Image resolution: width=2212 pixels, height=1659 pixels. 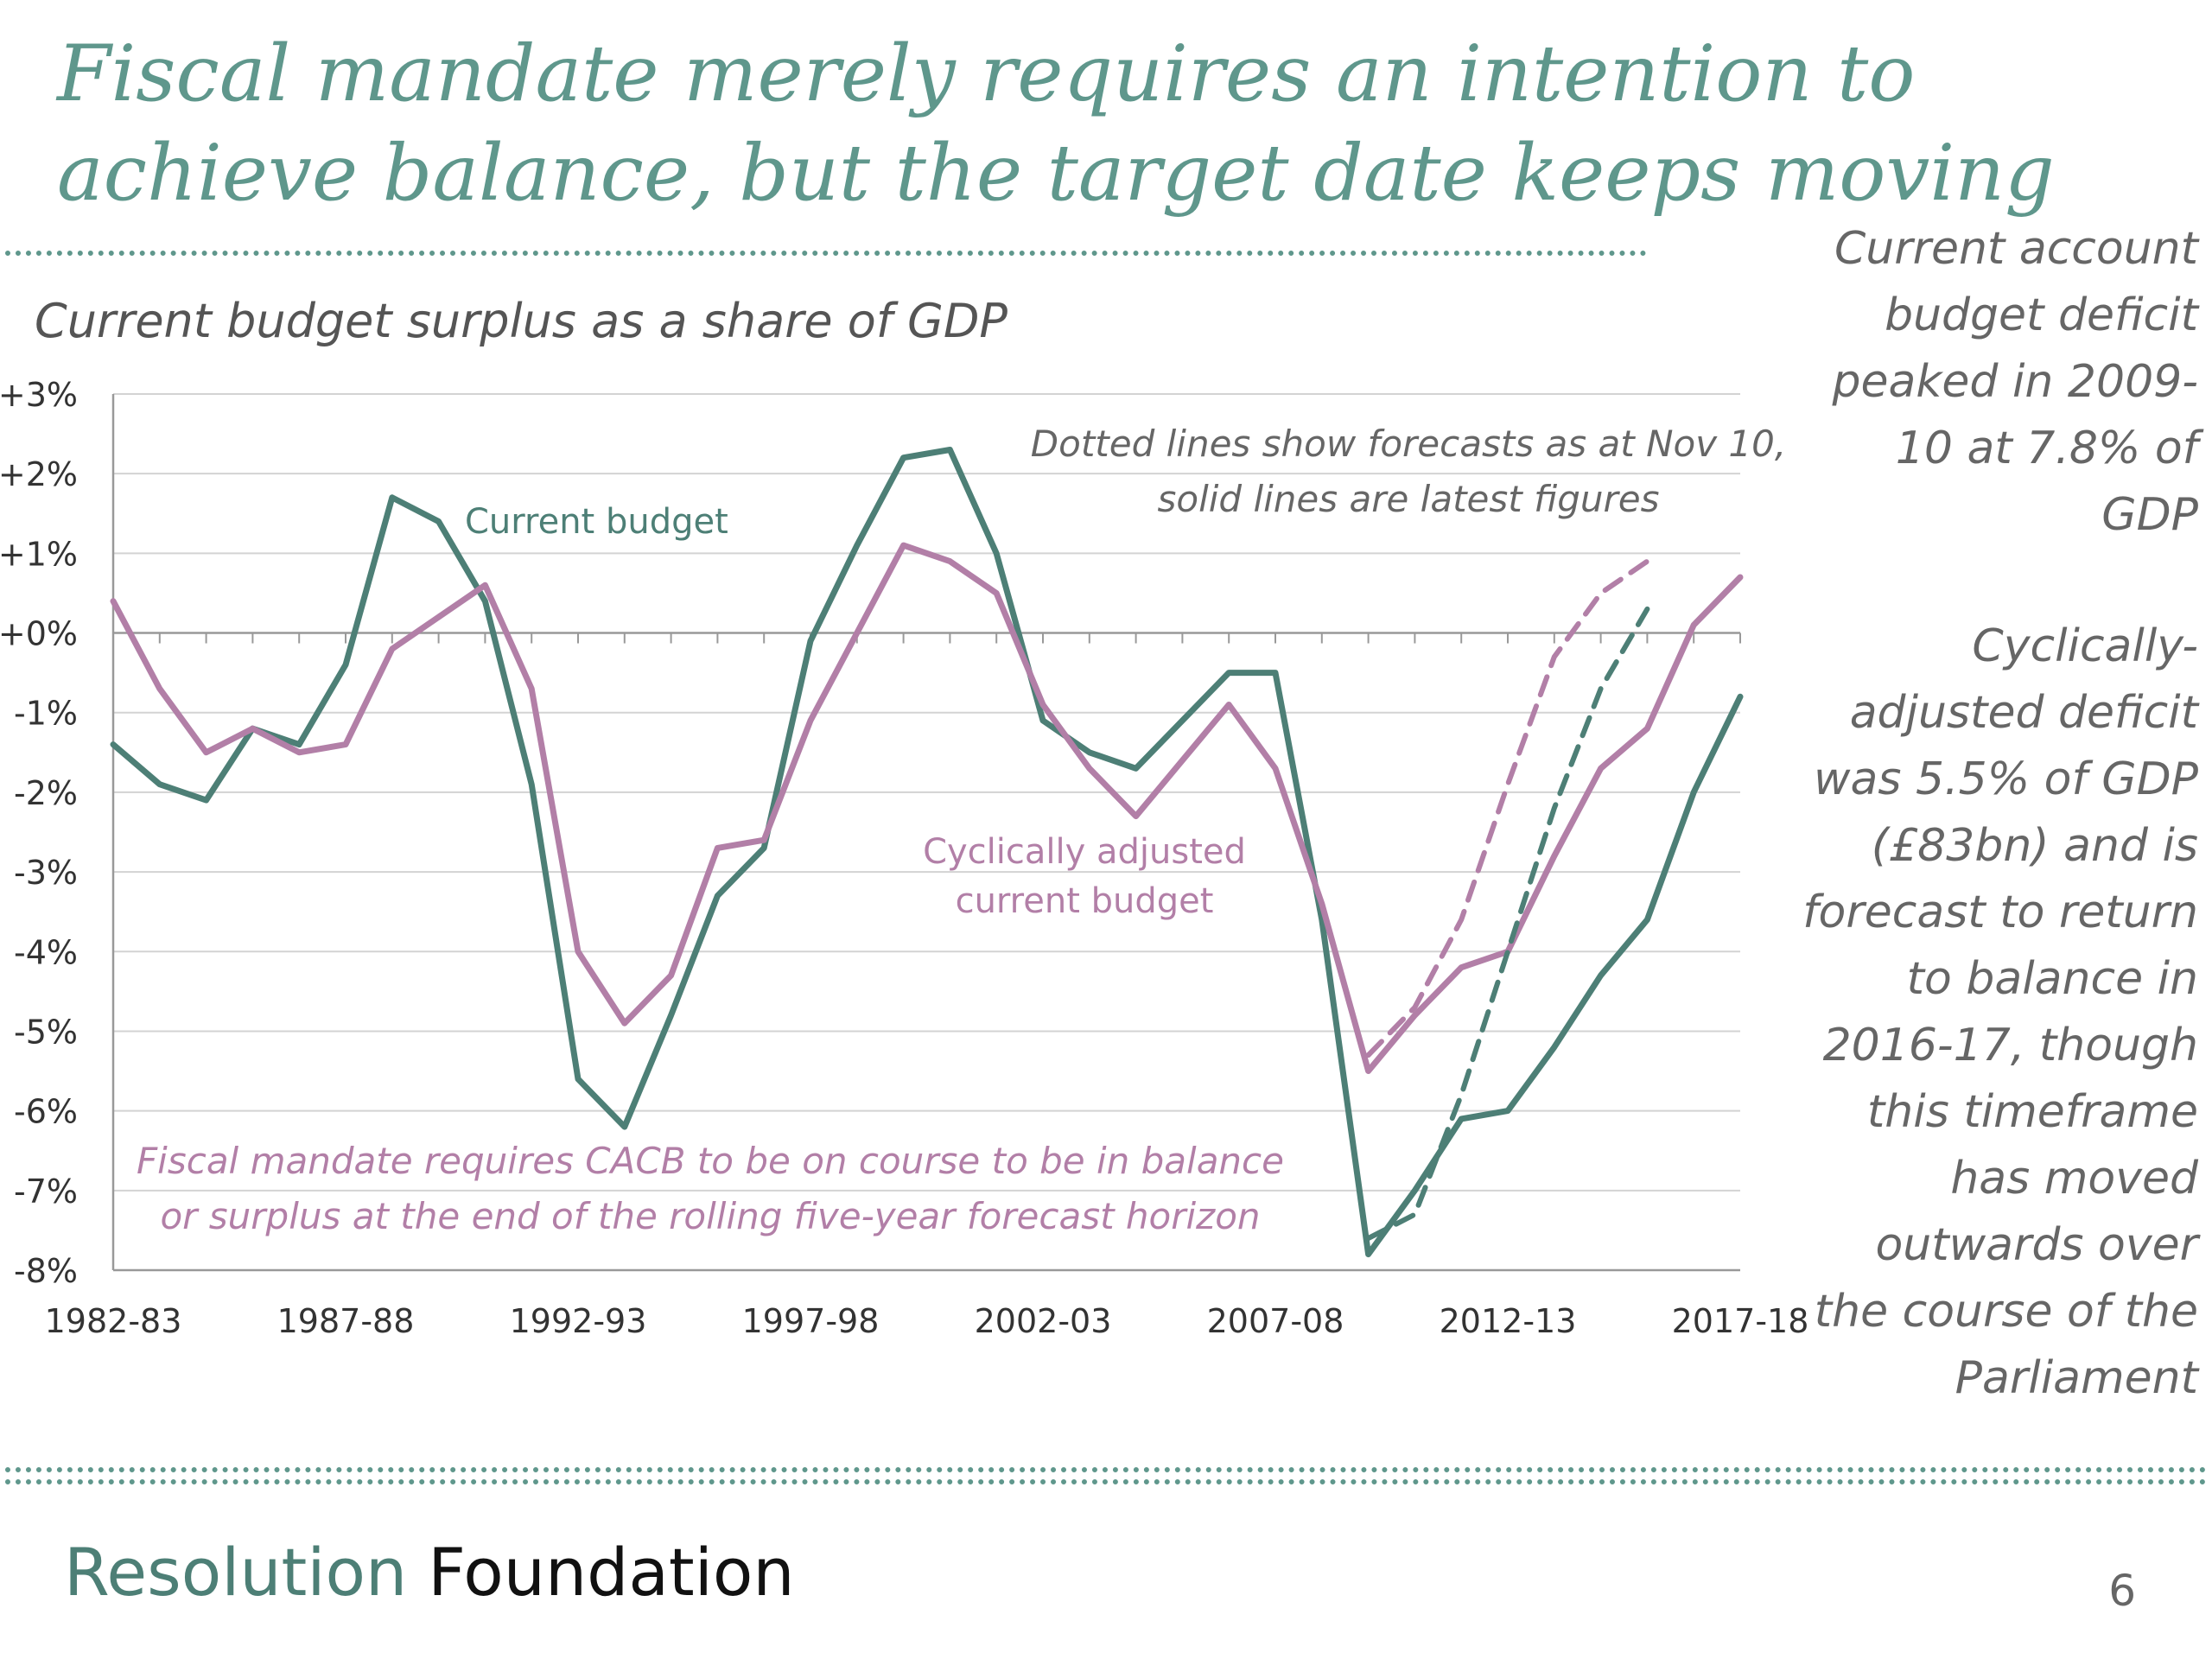 I want to click on y-tick-label: -4%, so click(x=46, y=952).